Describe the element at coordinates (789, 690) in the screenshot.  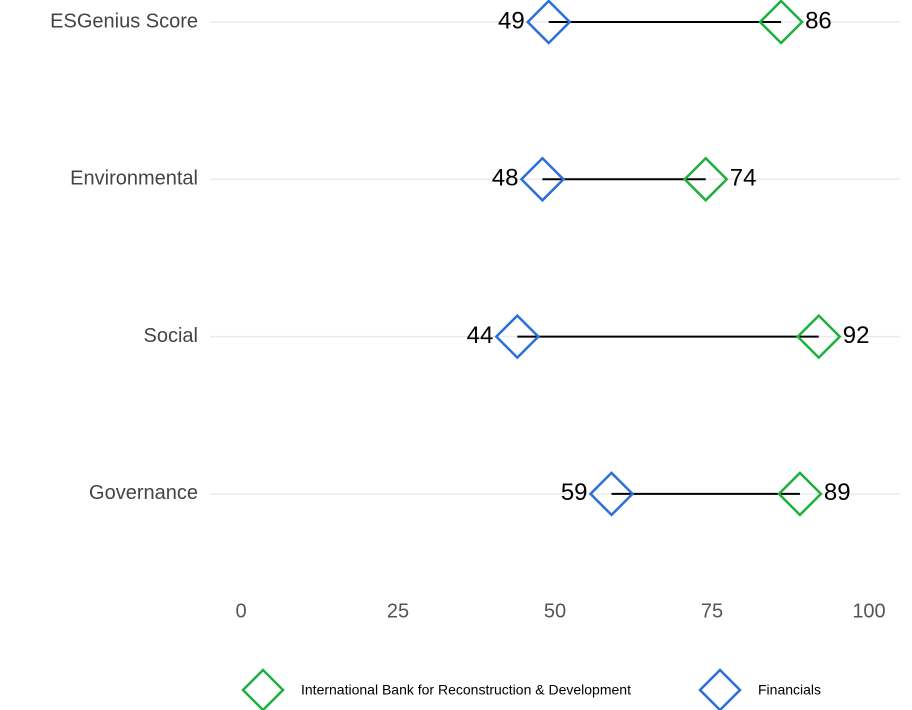
I see `legend-label: Financials` at that location.